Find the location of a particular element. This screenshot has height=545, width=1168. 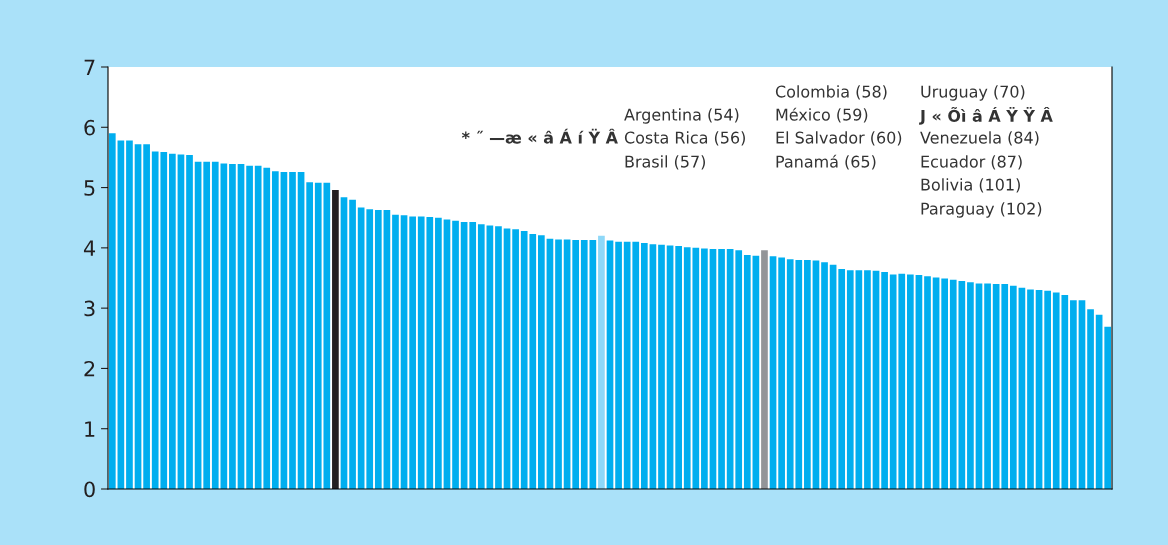

y-tick-label: 3 is located at coordinates (89, 308).